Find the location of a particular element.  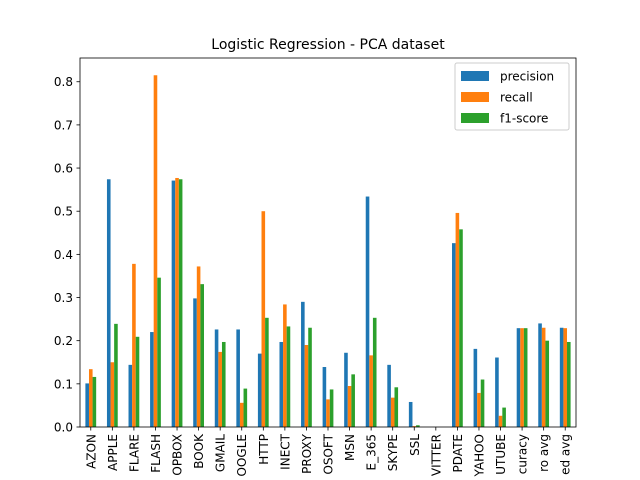

x-tick-label: YAHOO is located at coordinates (479, 456).